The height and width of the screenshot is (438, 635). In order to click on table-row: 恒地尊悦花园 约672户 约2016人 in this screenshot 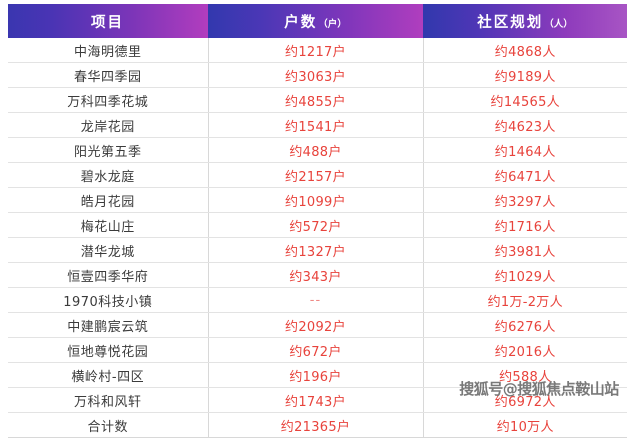, I will do `click(317, 350)`.